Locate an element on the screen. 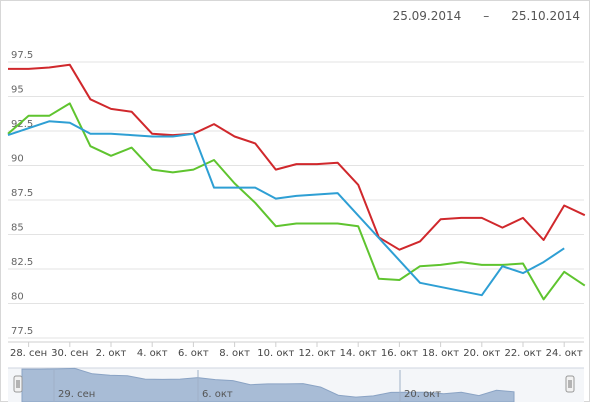  x-tick-label: 14. окт is located at coordinates (358, 353).